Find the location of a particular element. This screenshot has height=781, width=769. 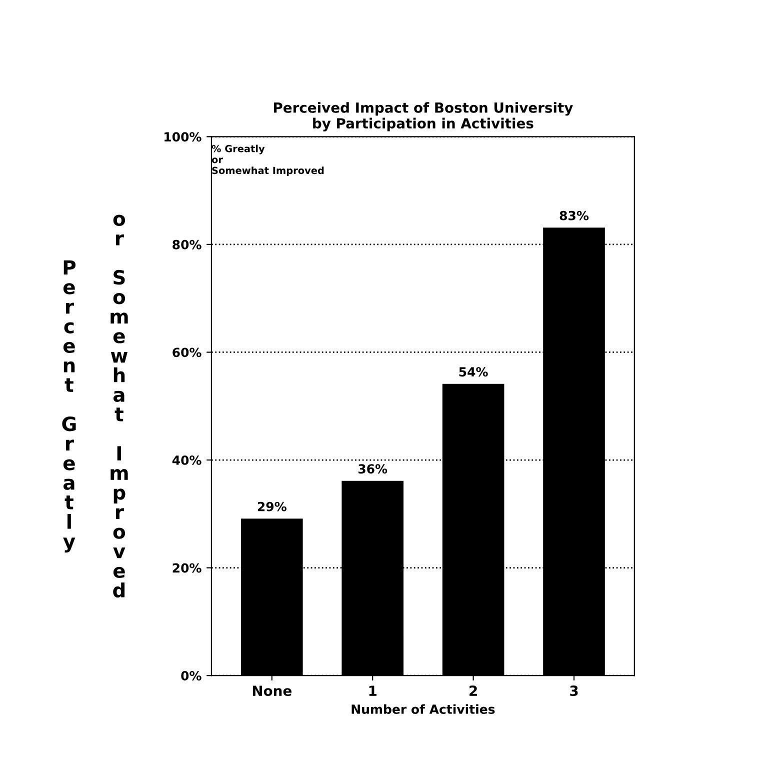

text: Percent Greatly or Somewhat Improved is located at coordinates (95, 406).